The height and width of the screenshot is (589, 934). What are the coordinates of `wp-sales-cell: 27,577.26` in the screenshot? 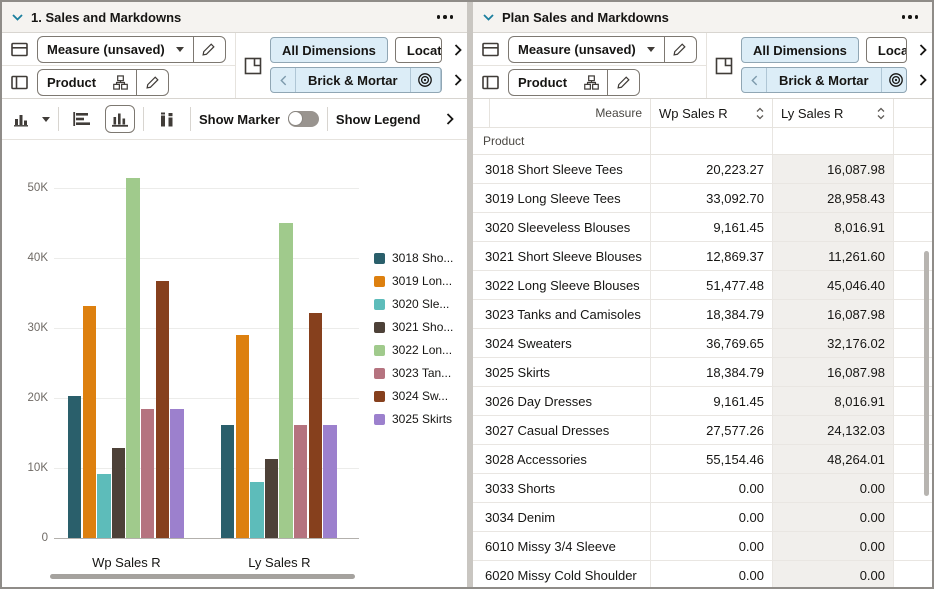 It's located at (712, 430).